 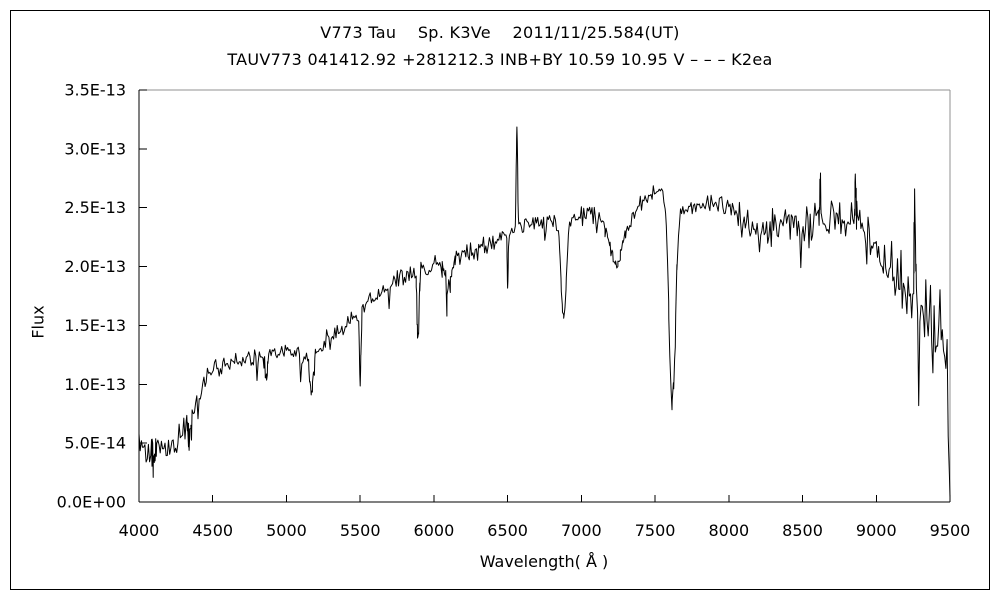 I want to click on x-tick-label: 5000, so click(x=286, y=530).